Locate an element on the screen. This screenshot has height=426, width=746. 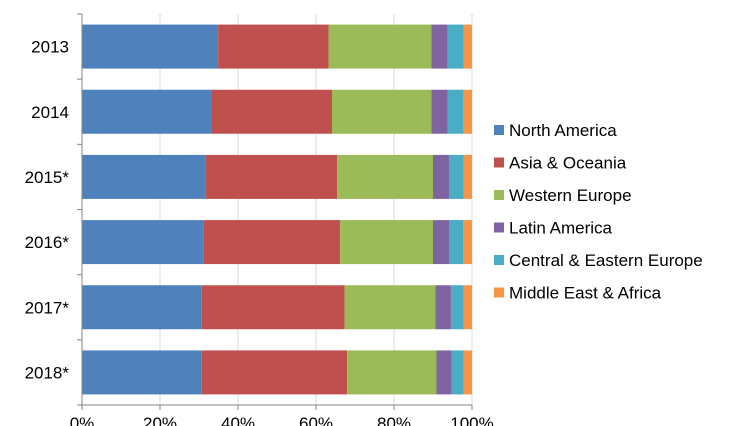
category-label: 2016* is located at coordinates (47, 242).